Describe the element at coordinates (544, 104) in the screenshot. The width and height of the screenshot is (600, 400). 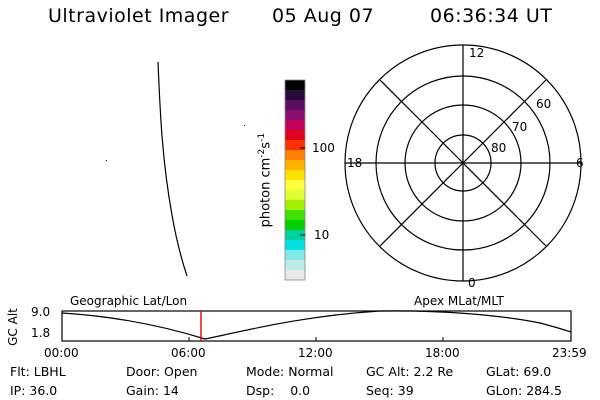
I see `lat-label-60: 60` at that location.